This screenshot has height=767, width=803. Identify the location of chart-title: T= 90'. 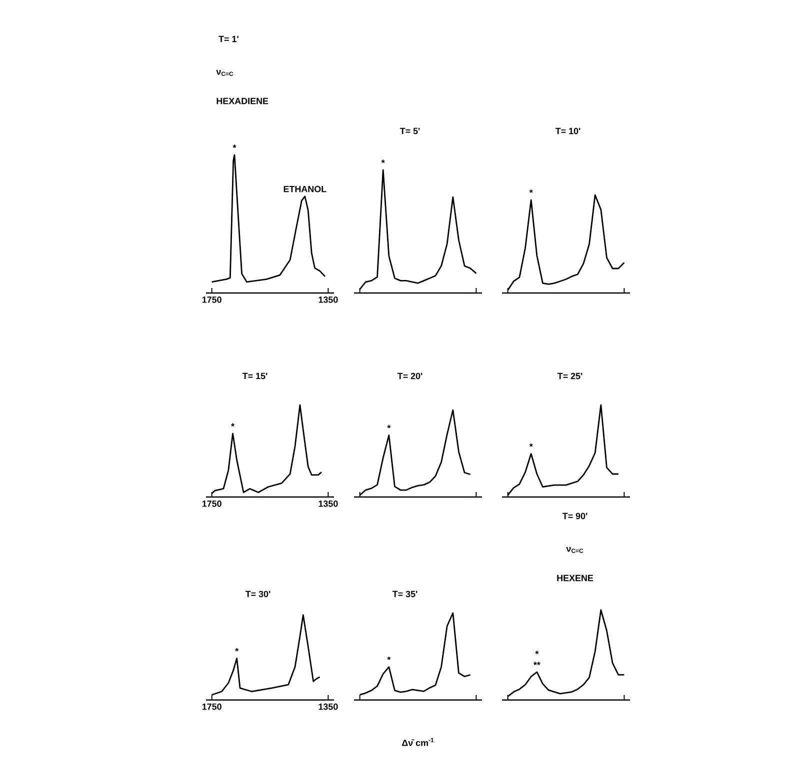
(575, 516).